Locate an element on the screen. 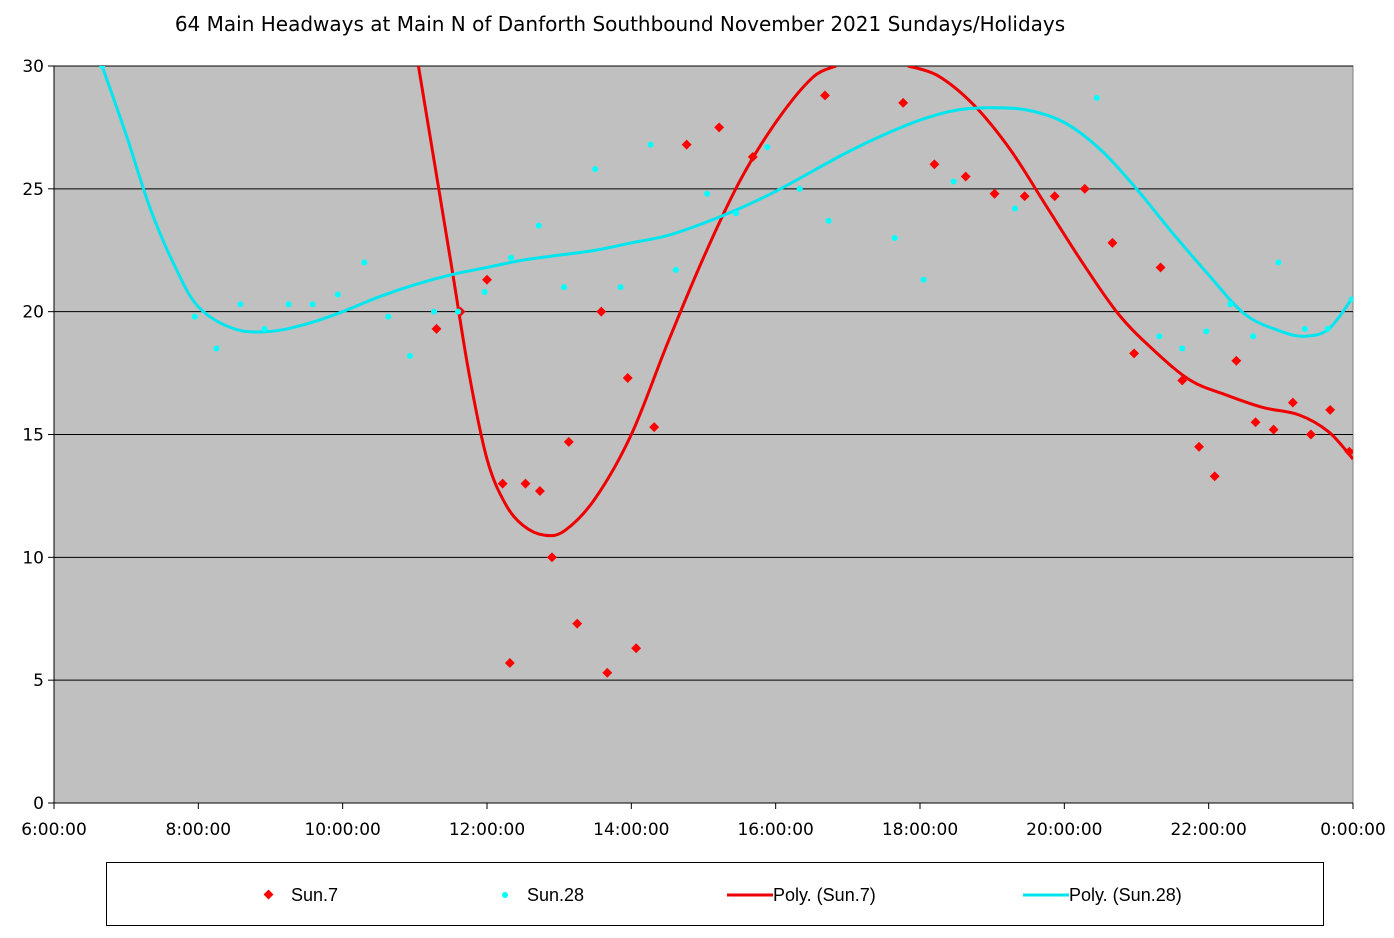 This screenshot has height=938, width=1394. y-tick-label: 10 is located at coordinates (33, 558).